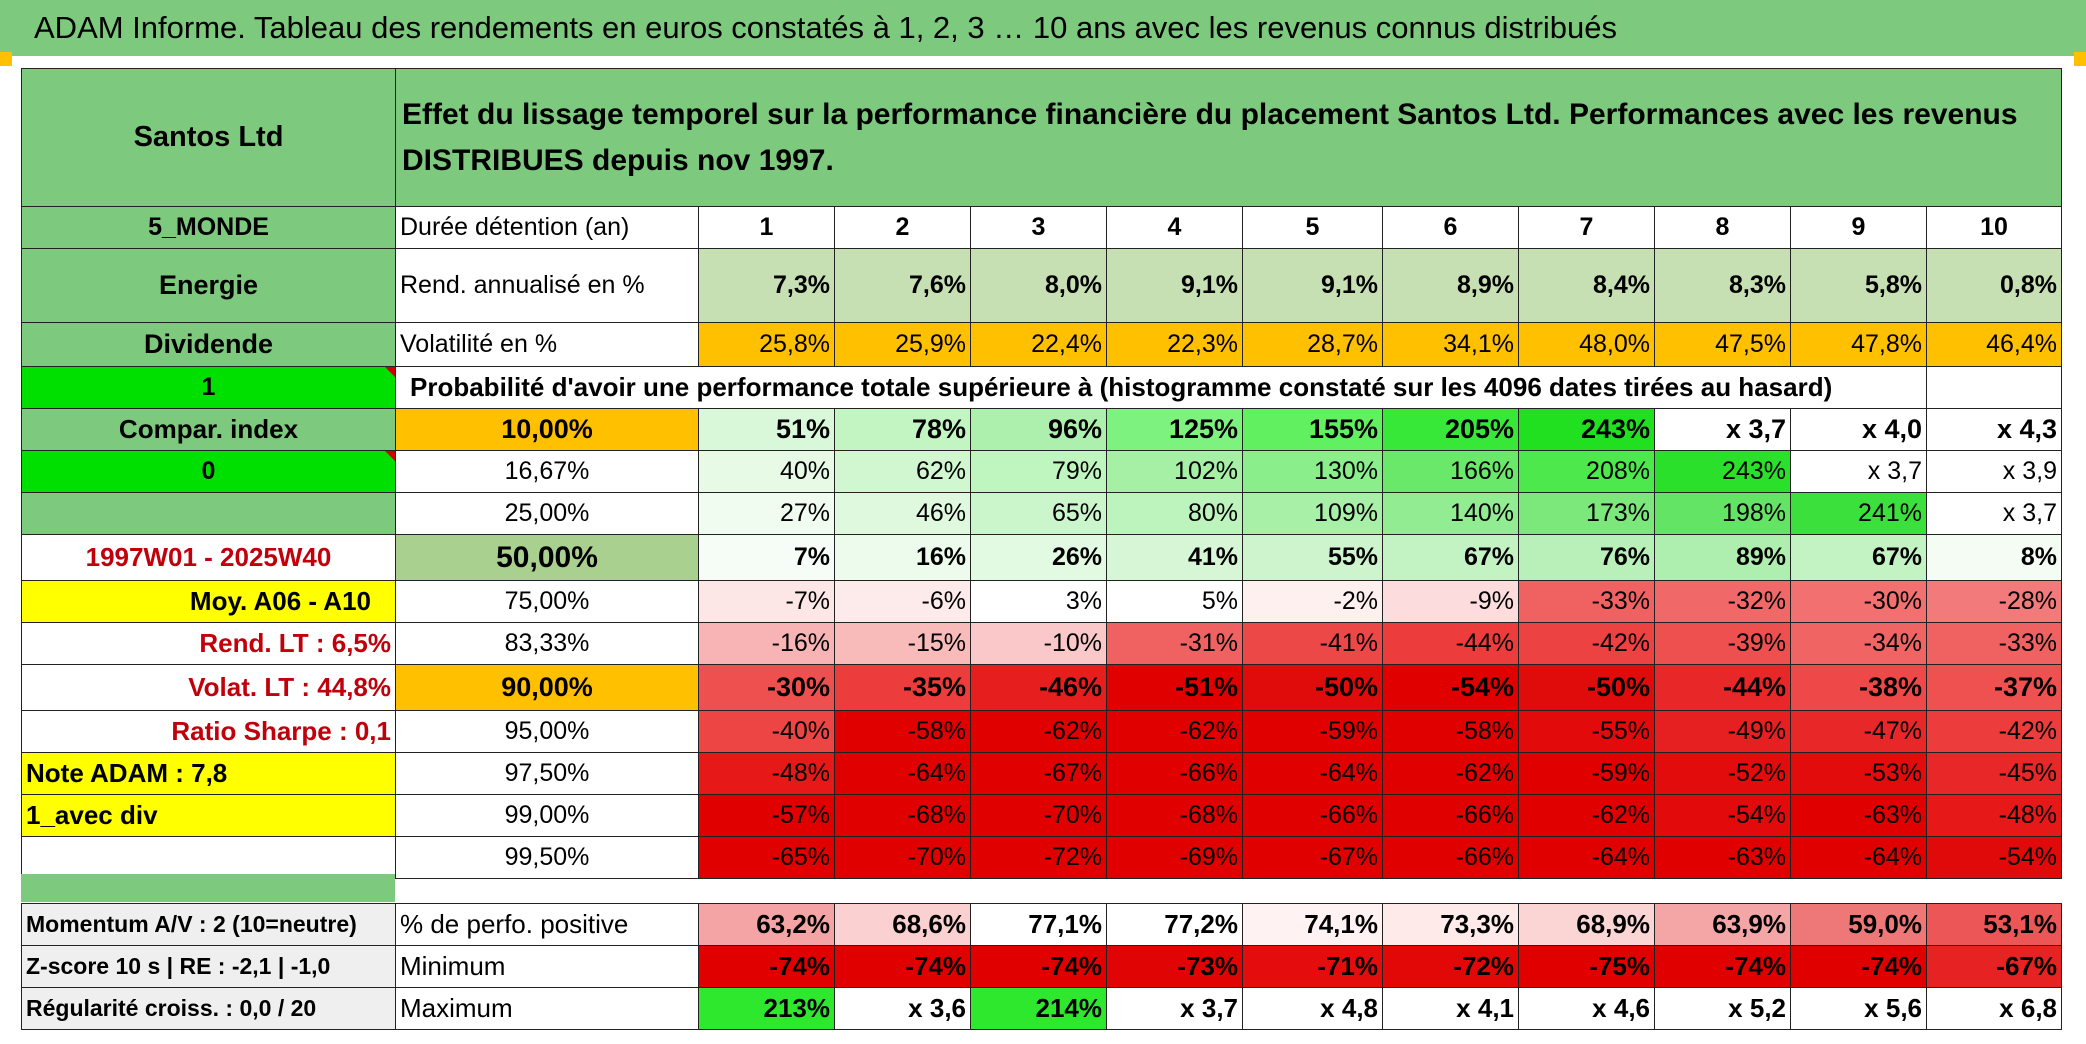 The image size is (2086, 1044). I want to click on quantile-value: 89%, so click(1722, 557).